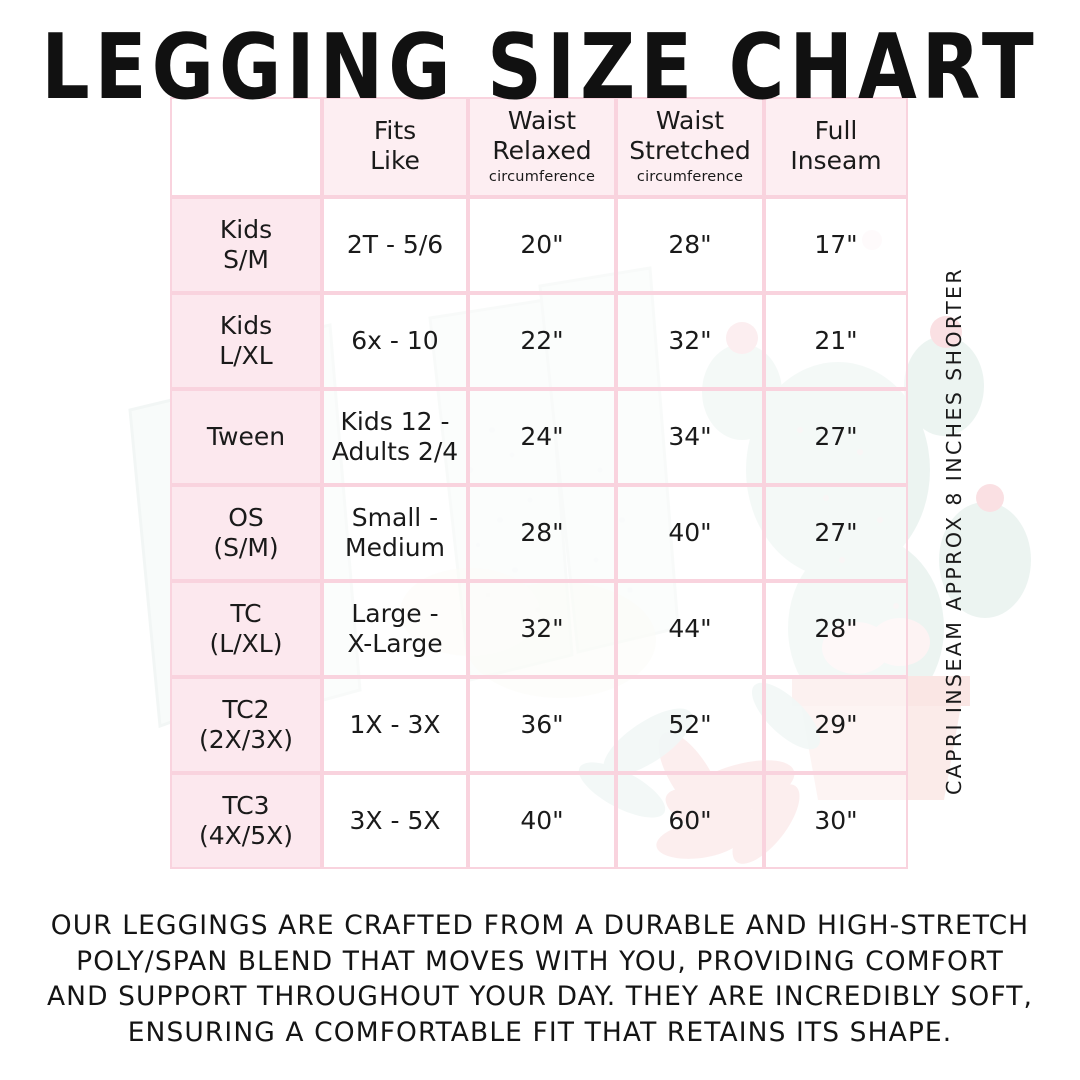 The height and width of the screenshot is (1080, 1080). I want to click on cell-fits-like: 2T - 5/6, so click(395, 245).